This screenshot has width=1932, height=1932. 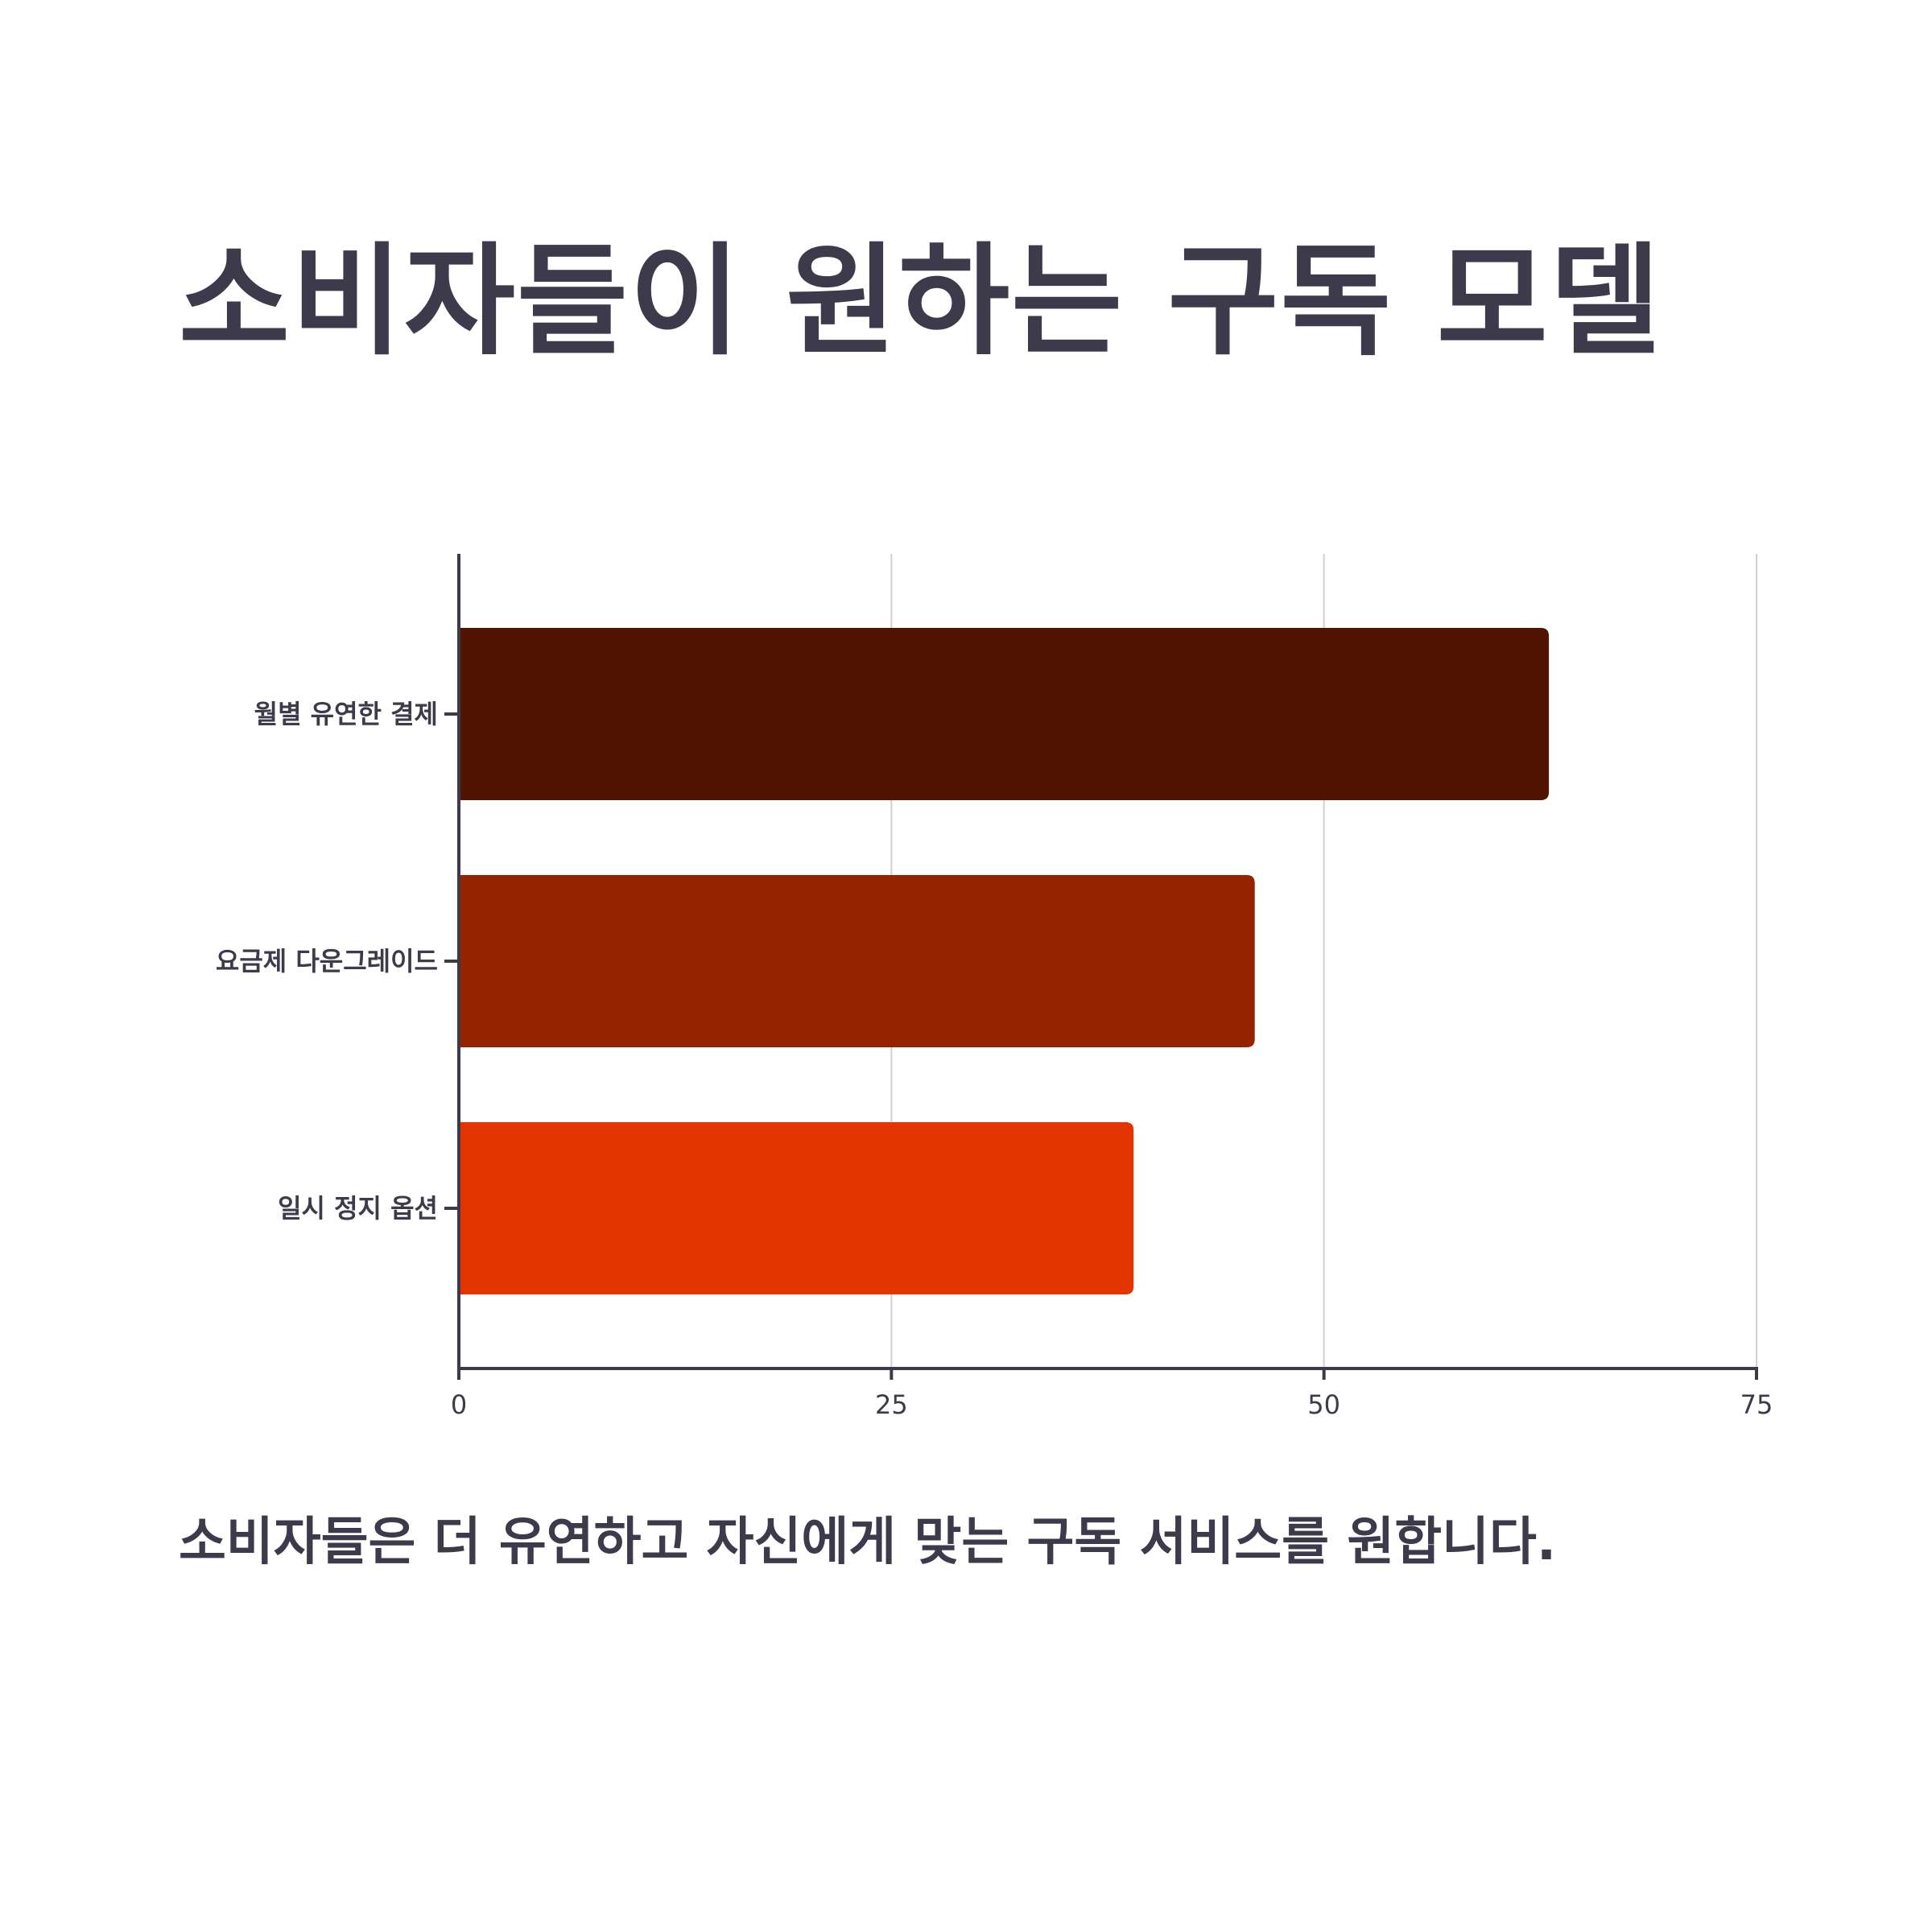 What do you see at coordinates (1323, 1404) in the screenshot?
I see `x-tick-label: 50` at bounding box center [1323, 1404].